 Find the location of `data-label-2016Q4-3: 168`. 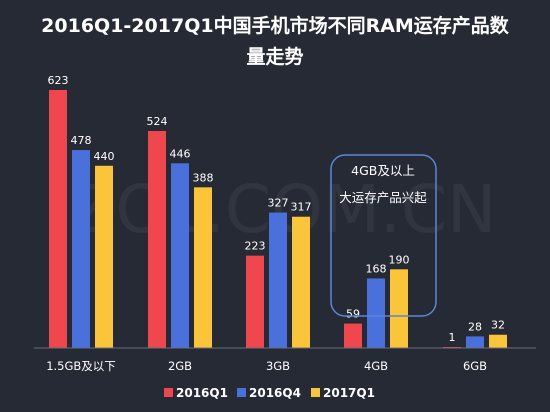

data-label-2016Q4-3: 168 is located at coordinates (376, 268).